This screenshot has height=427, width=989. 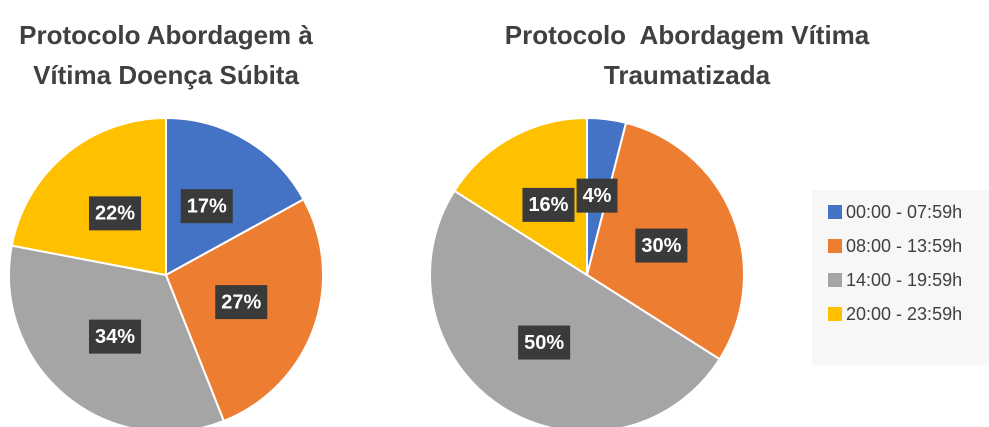 I want to click on data-label: 34%, so click(x=115, y=337).